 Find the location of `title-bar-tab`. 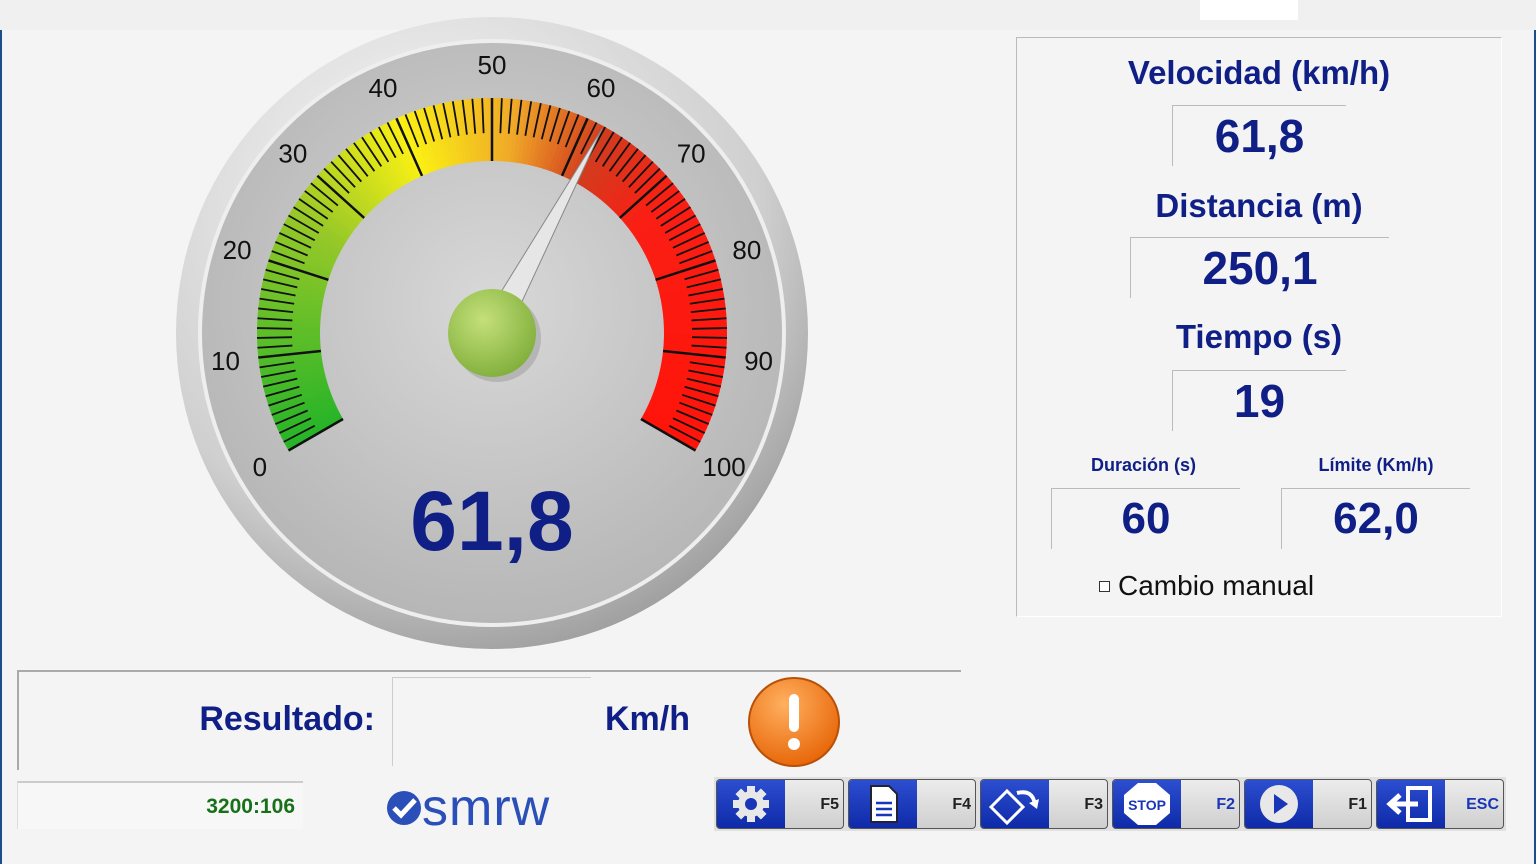

title-bar-tab is located at coordinates (1249, 10).